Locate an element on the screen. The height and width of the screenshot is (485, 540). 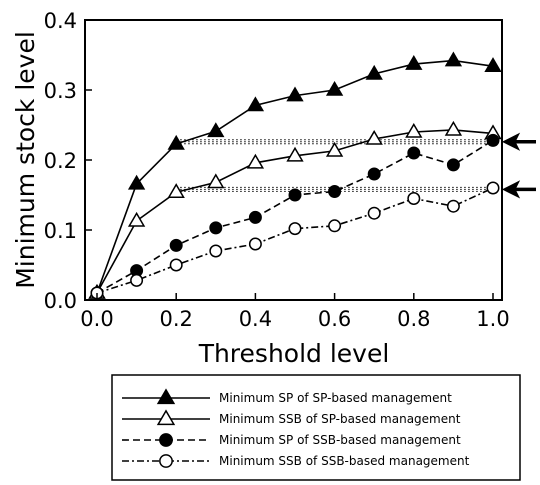
x-tick-label: 0.8 is located at coordinates (413, 319).